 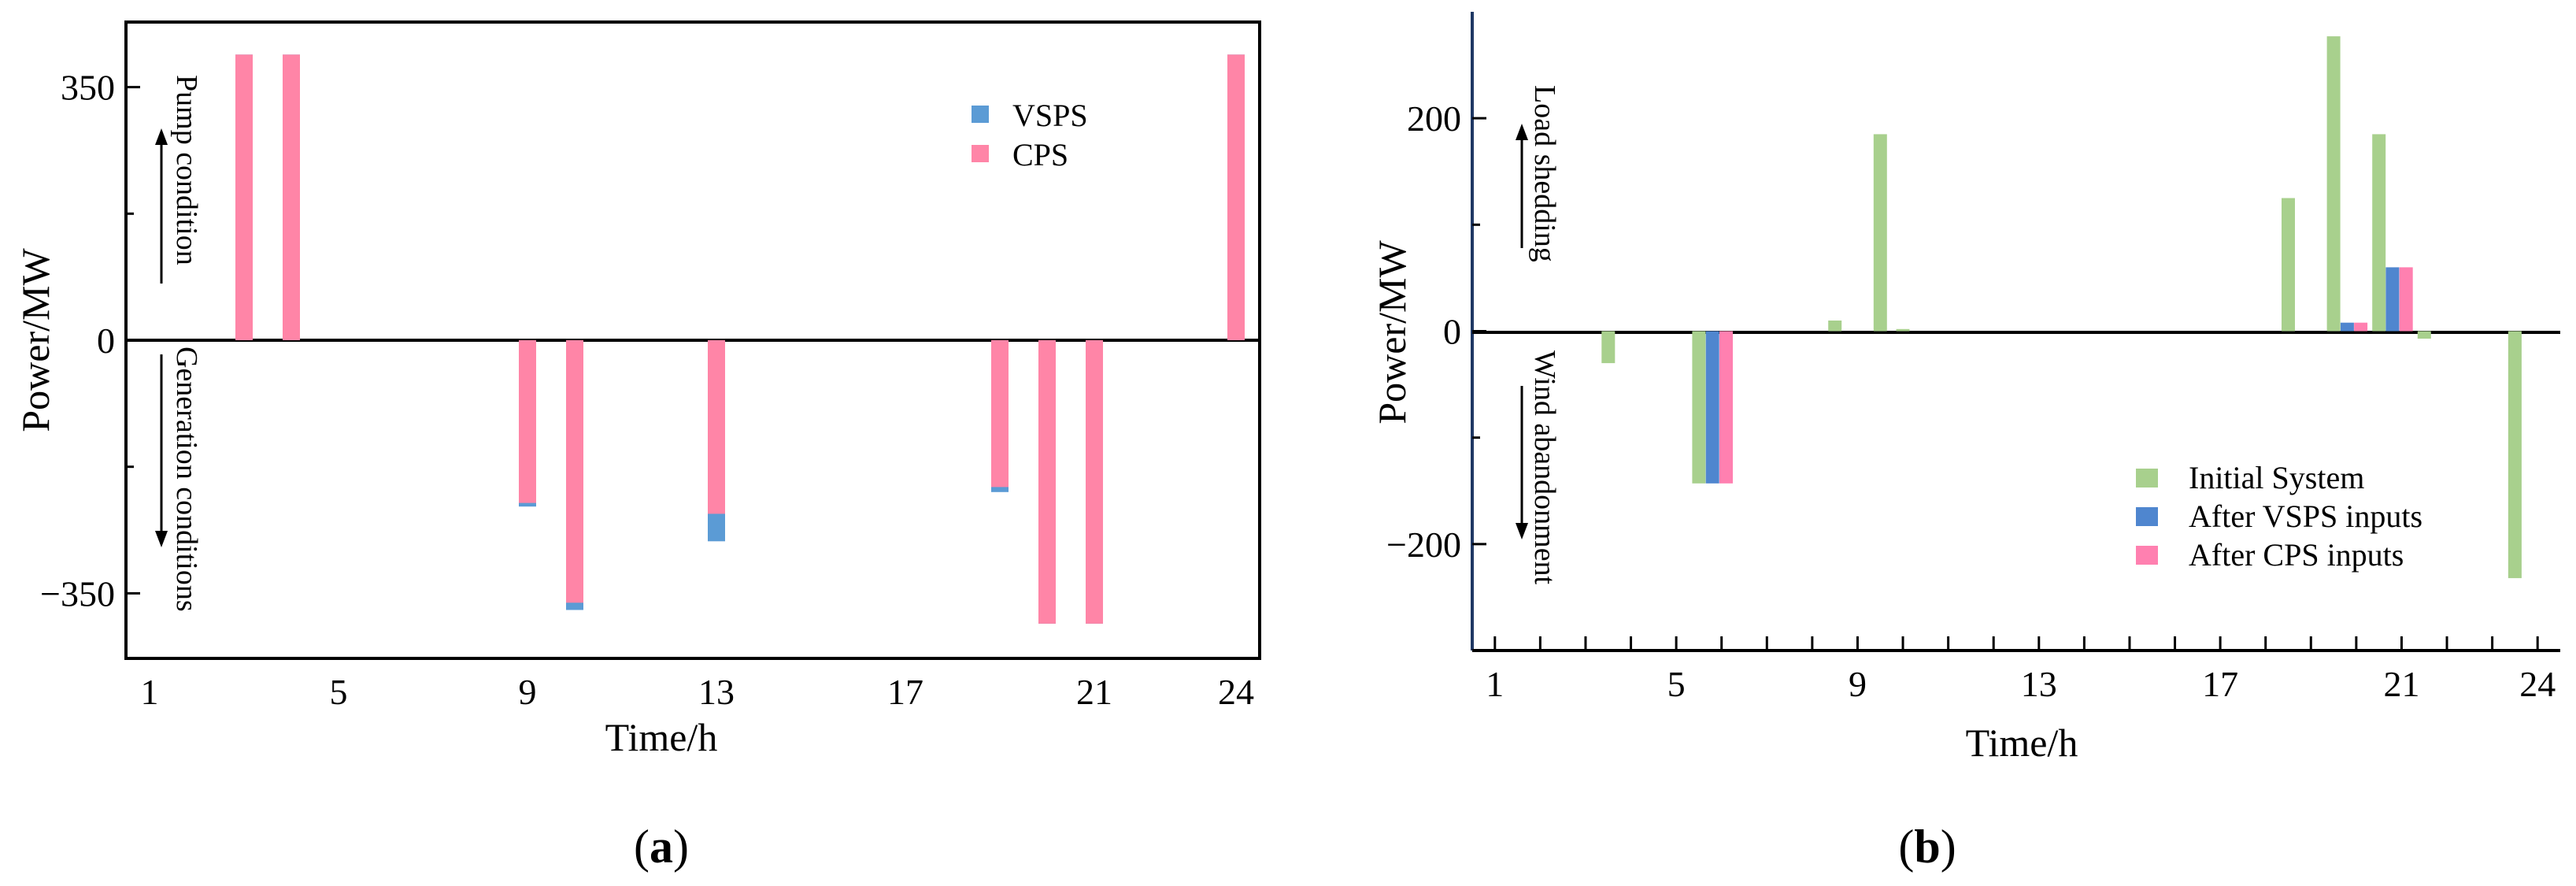 What do you see at coordinates (88, 88) in the screenshot?
I see `panel-a-y-tick-label-2: 350` at bounding box center [88, 88].